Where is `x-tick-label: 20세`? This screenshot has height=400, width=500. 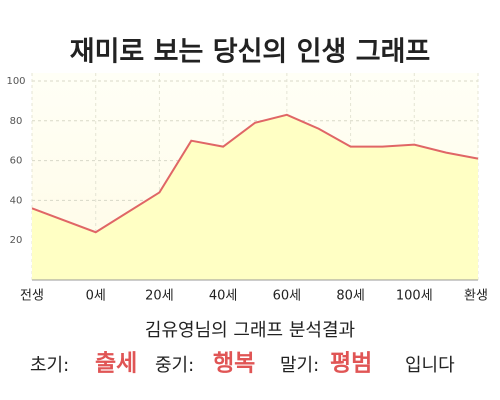
x-tick-label: 20세 is located at coordinates (159, 296).